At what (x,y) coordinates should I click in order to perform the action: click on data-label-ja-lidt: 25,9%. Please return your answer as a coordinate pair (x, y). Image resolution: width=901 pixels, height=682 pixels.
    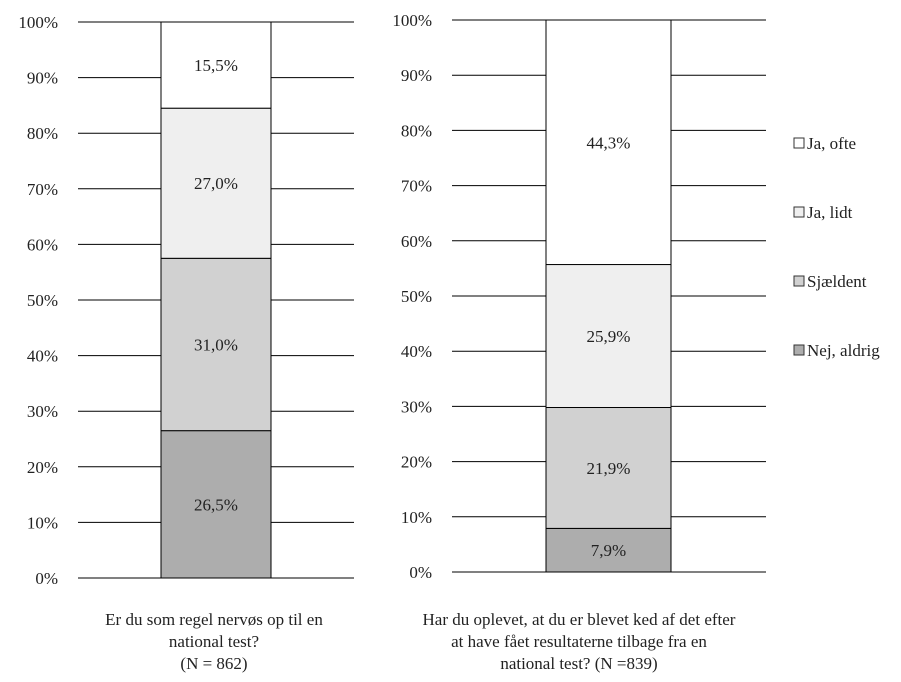
    Looking at the image, I should click on (609, 336).